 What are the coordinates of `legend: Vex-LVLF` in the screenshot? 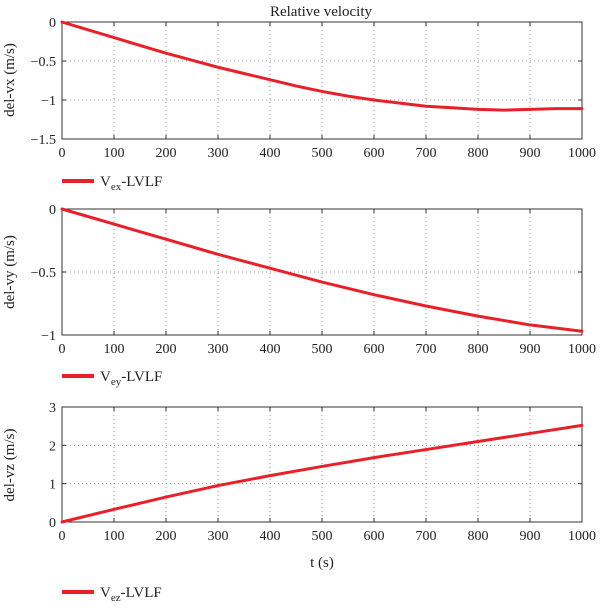 It's located at (112, 183).